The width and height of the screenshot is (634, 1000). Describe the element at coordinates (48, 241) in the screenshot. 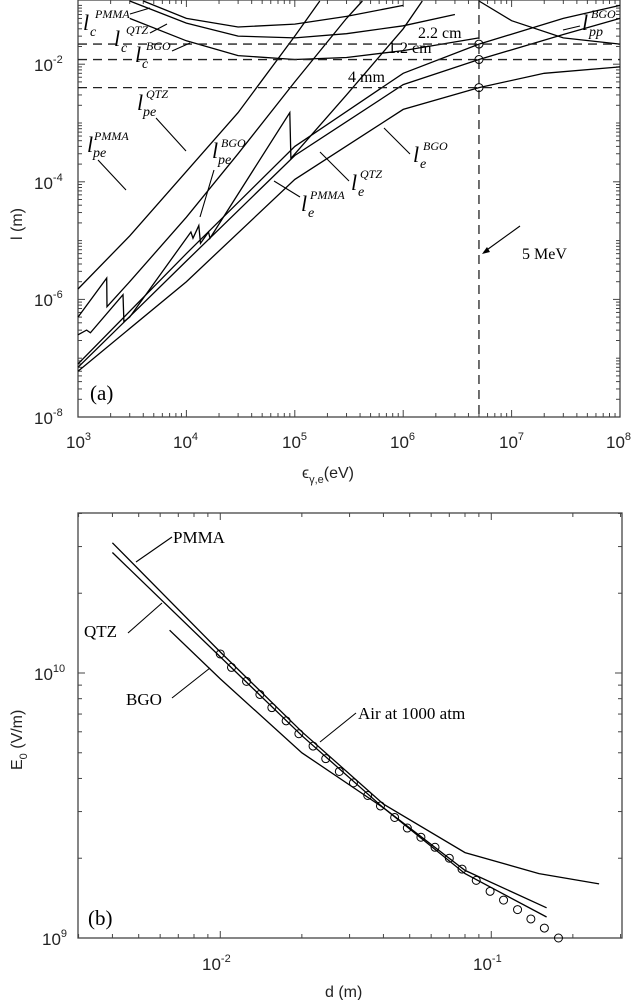

I see `panel-a-y-tick-labels: 10⁻⁸ 10⁻⁶ 10⁻⁴ 10⁻²` at that location.